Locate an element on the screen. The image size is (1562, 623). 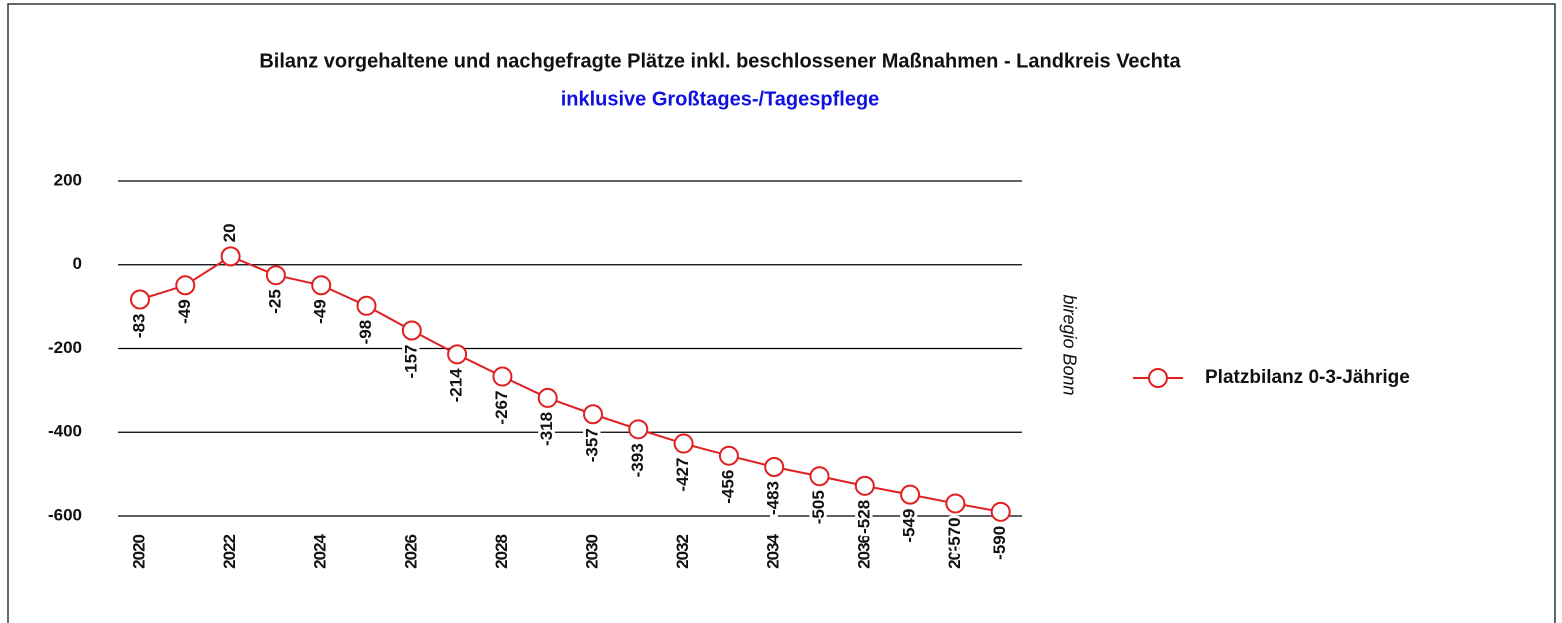
data-label: -528 is located at coordinates (863, 517).